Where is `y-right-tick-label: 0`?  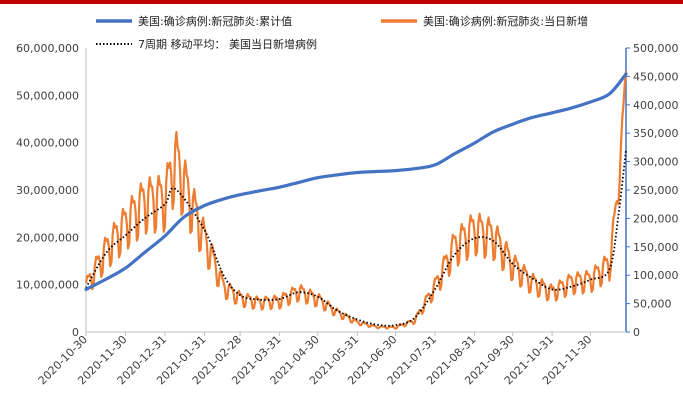
y-right-tick-label: 0 is located at coordinates (636, 332).